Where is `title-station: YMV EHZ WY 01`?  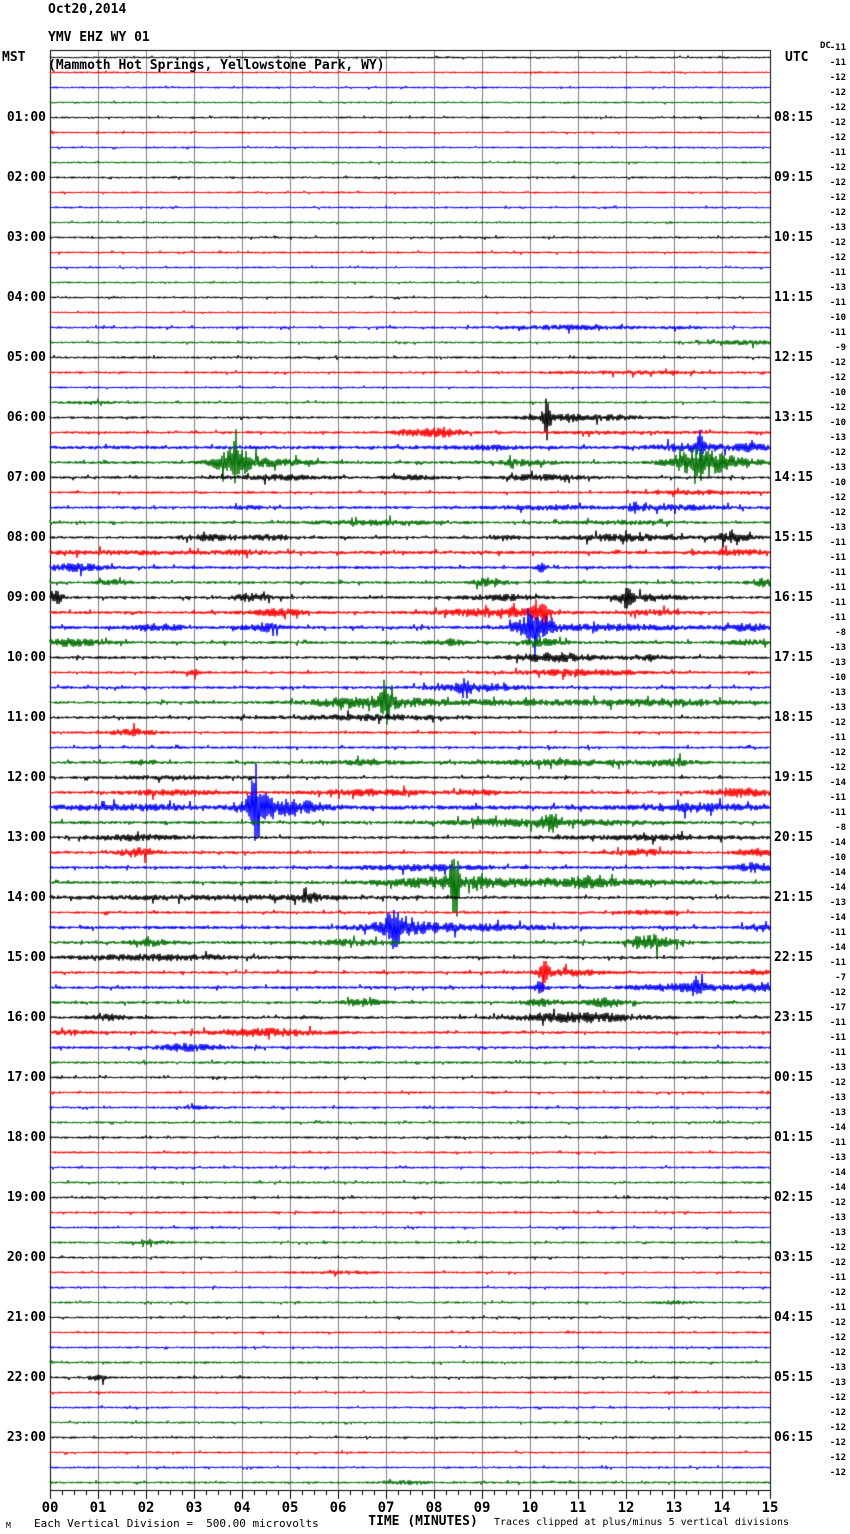
title-station: YMV EHZ WY 01 is located at coordinates (99, 37).